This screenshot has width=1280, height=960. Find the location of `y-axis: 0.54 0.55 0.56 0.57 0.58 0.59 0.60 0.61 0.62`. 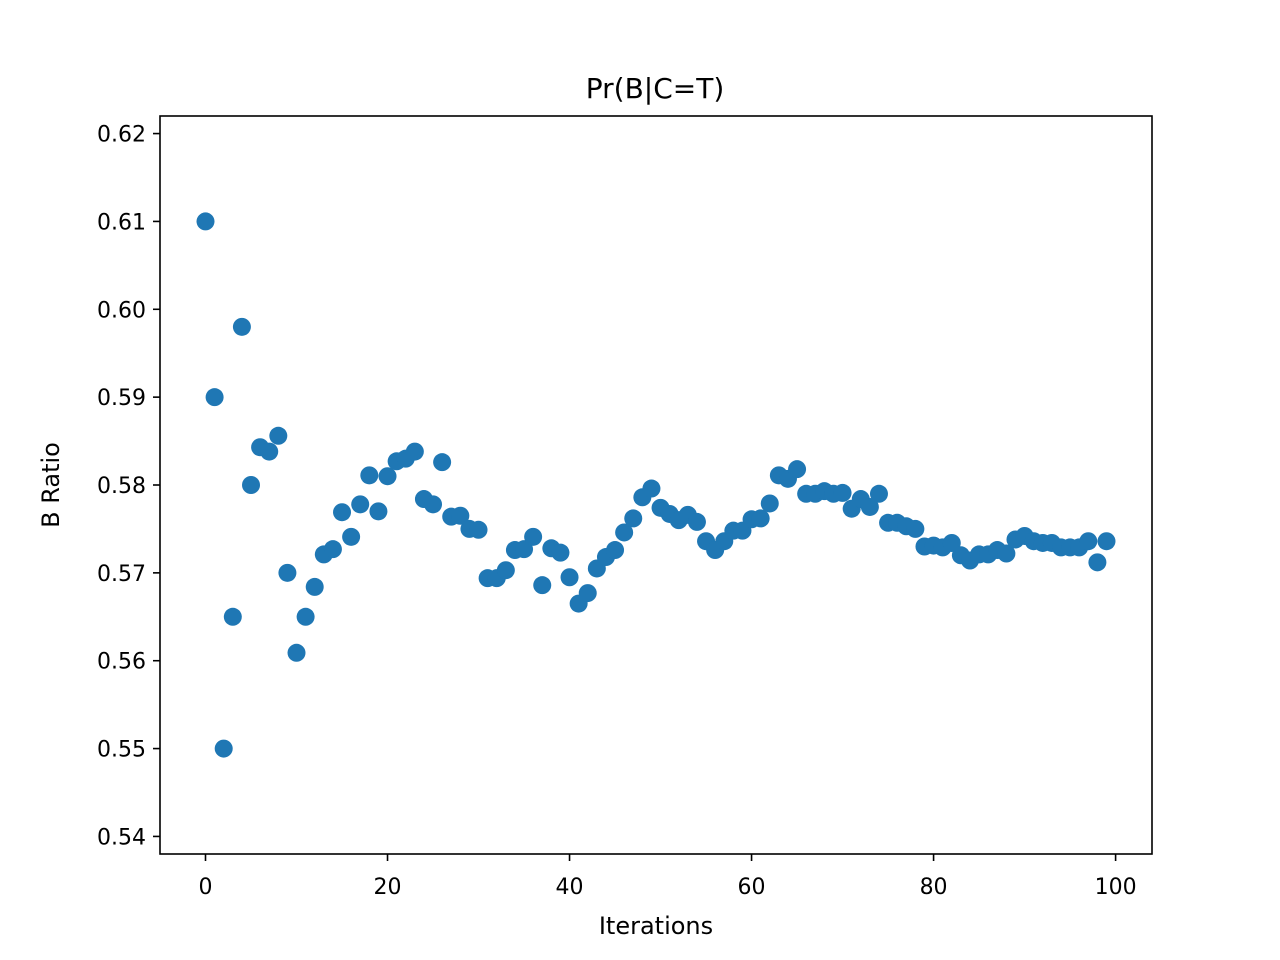

y-axis: 0.54 0.55 0.56 0.57 0.58 0.59 0.60 0.61 0.62 is located at coordinates (128, 486).